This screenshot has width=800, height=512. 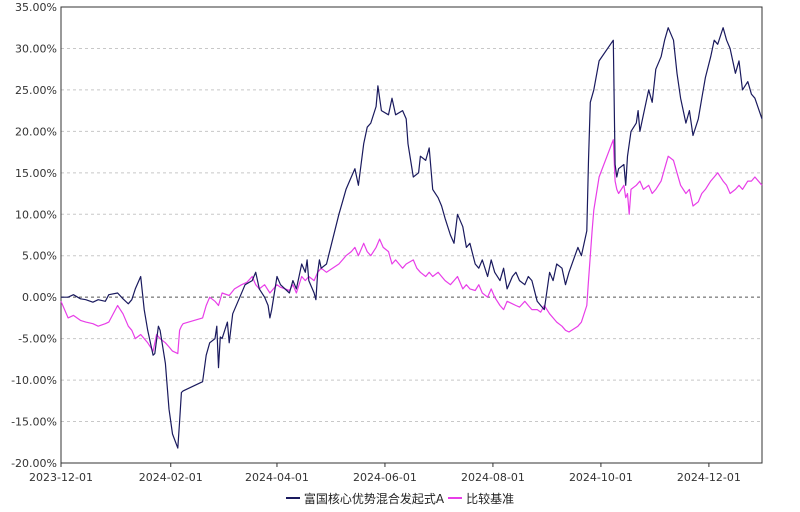 I want to click on y-tick-label: 0.00%, so click(x=39, y=297).